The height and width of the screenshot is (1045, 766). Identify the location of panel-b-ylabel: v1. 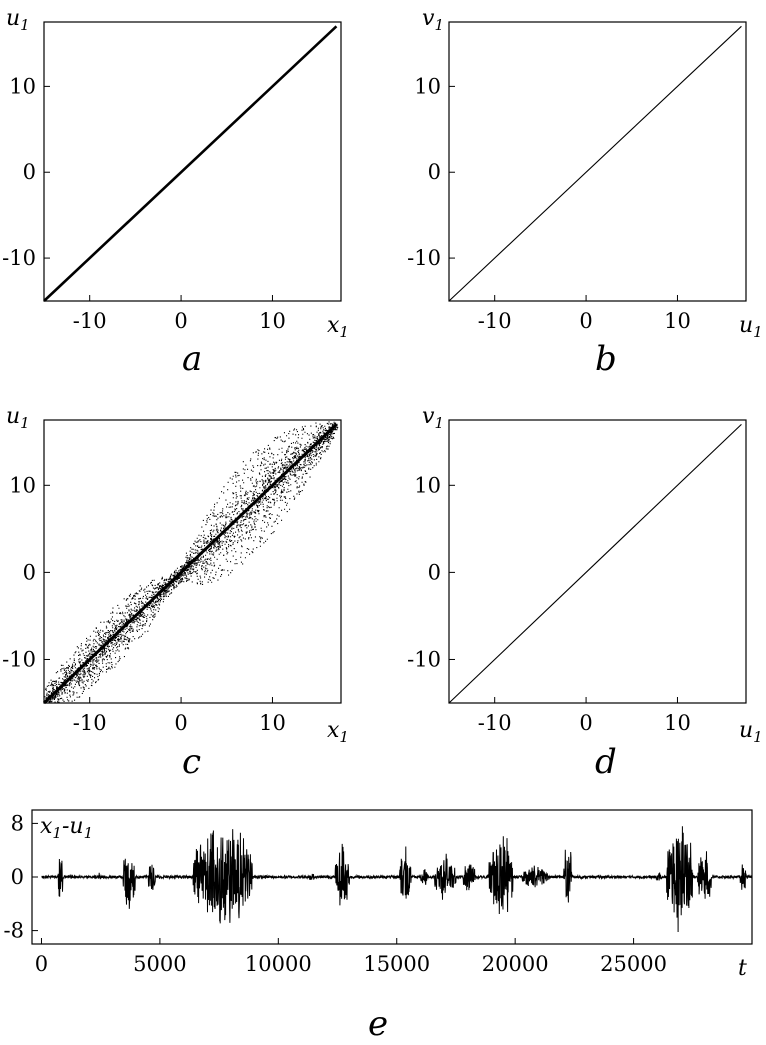
(433, 20).